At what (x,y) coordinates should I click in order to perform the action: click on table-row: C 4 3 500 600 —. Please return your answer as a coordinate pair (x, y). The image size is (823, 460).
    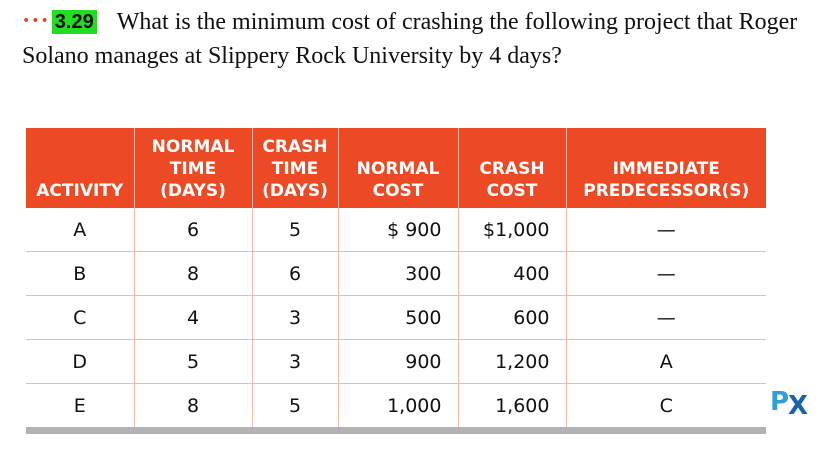
    Looking at the image, I should click on (396, 317).